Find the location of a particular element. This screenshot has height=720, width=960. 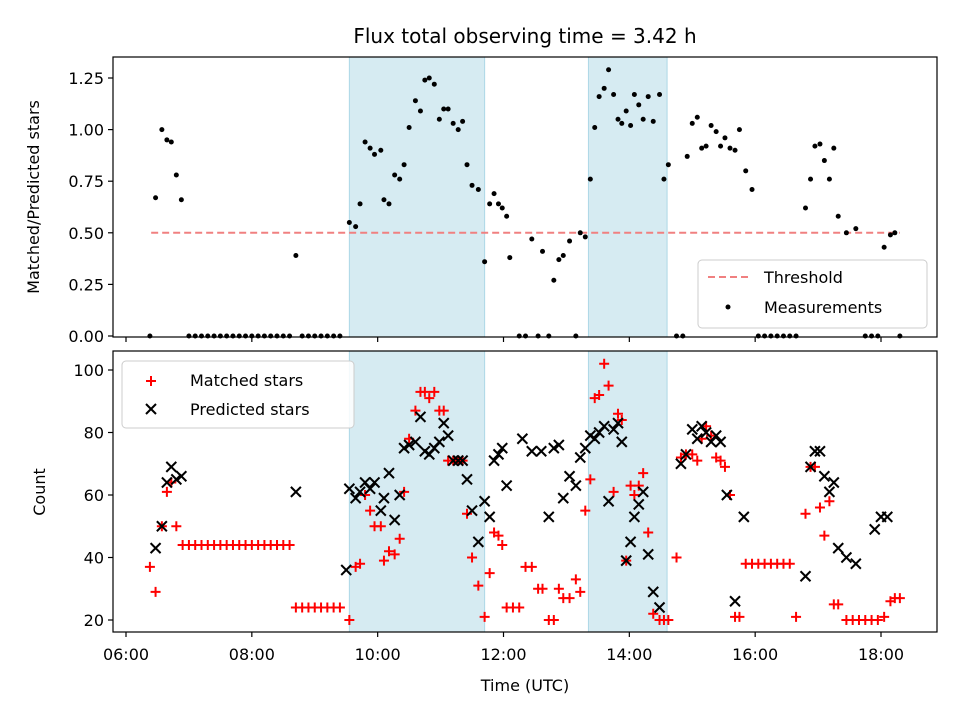

observing-window is located at coordinates (417, 491).